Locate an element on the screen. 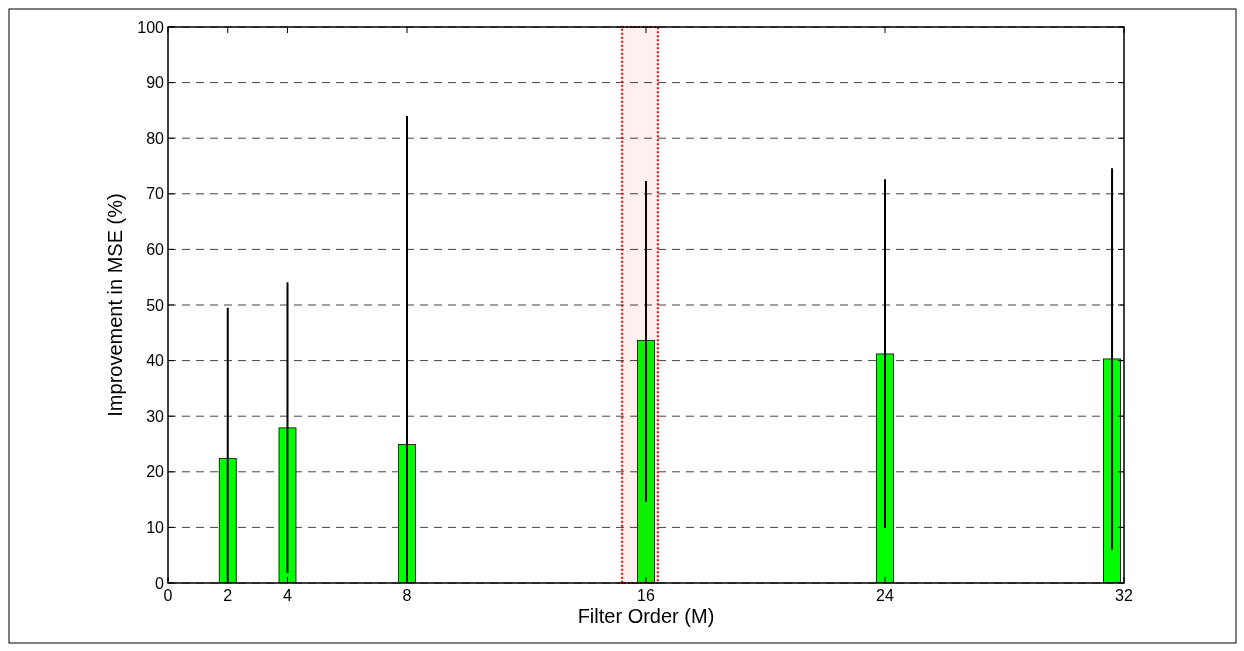  x-tick-label: 4 is located at coordinates (288, 595).